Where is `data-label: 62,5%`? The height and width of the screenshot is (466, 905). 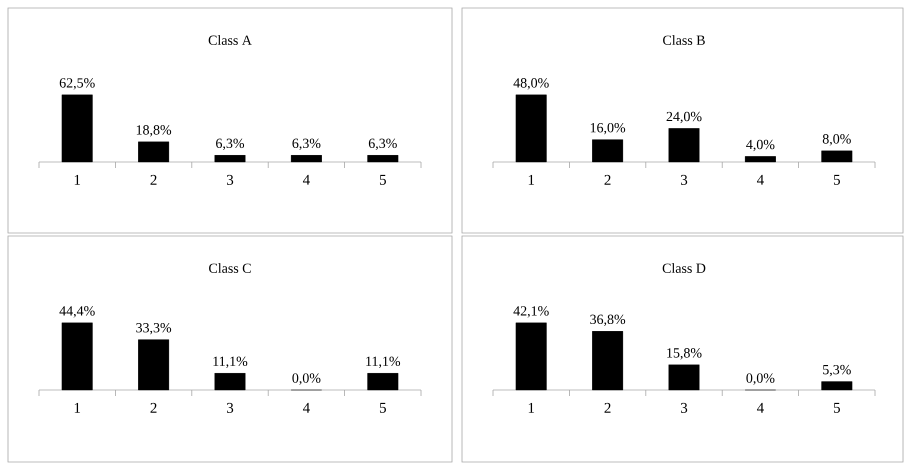 data-label: 62,5% is located at coordinates (77, 84).